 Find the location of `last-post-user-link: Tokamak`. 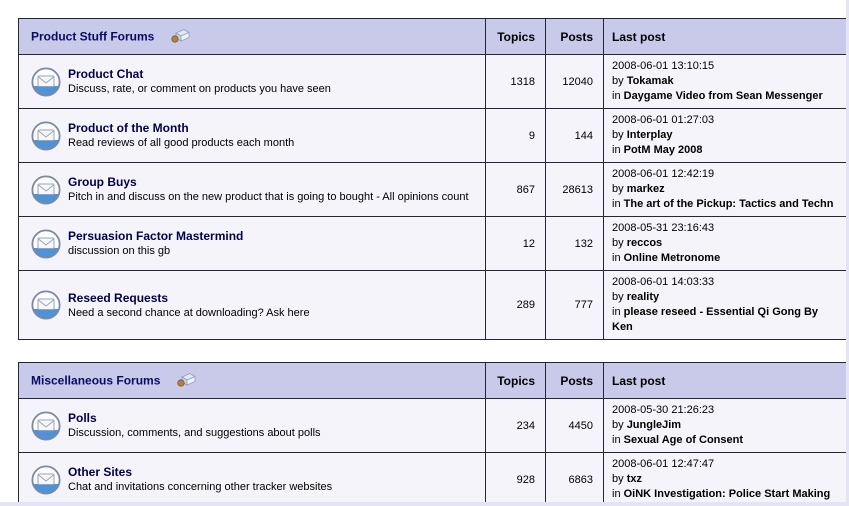

last-post-user-link: Tokamak is located at coordinates (650, 81).